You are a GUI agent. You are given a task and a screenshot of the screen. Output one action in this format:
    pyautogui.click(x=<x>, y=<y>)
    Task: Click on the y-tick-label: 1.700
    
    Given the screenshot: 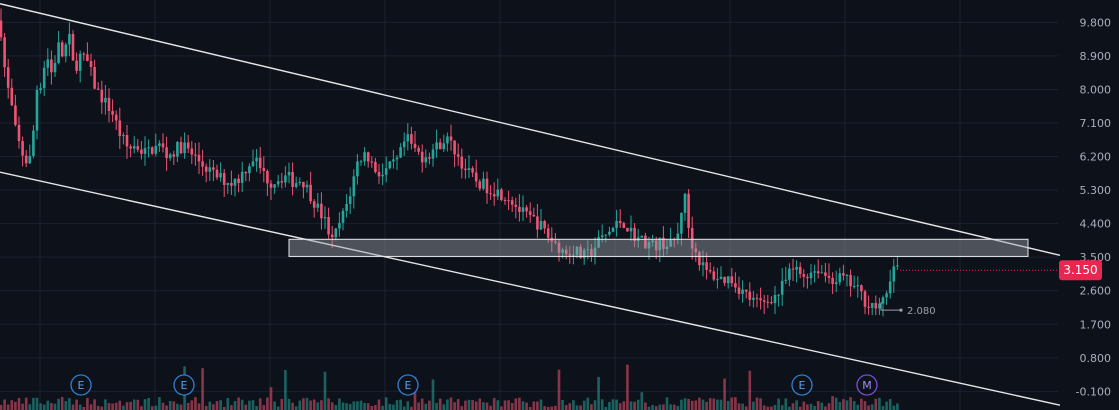 What is the action you would take?
    pyautogui.click(x=1096, y=324)
    